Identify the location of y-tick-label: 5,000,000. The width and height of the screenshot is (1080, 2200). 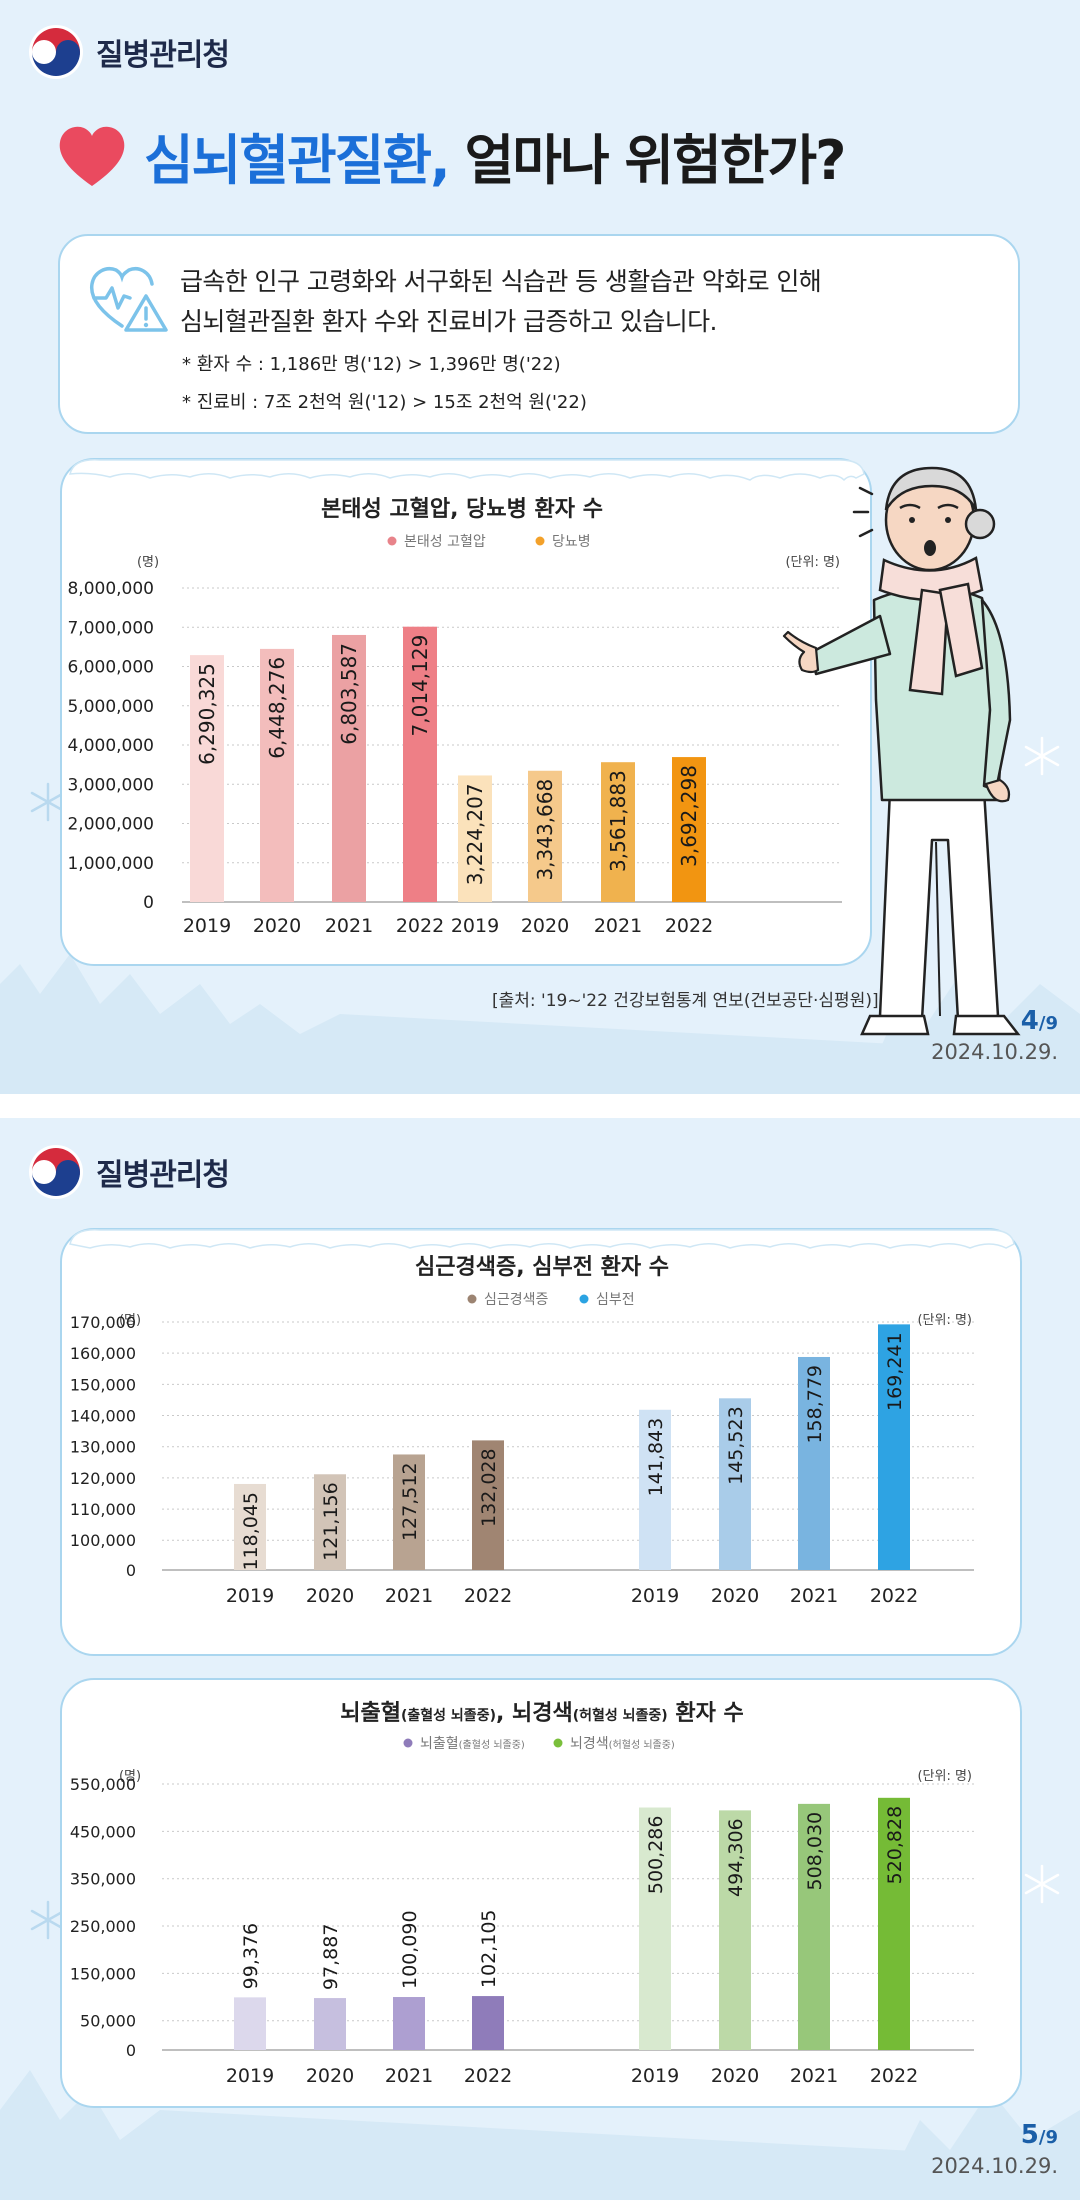
(110, 707).